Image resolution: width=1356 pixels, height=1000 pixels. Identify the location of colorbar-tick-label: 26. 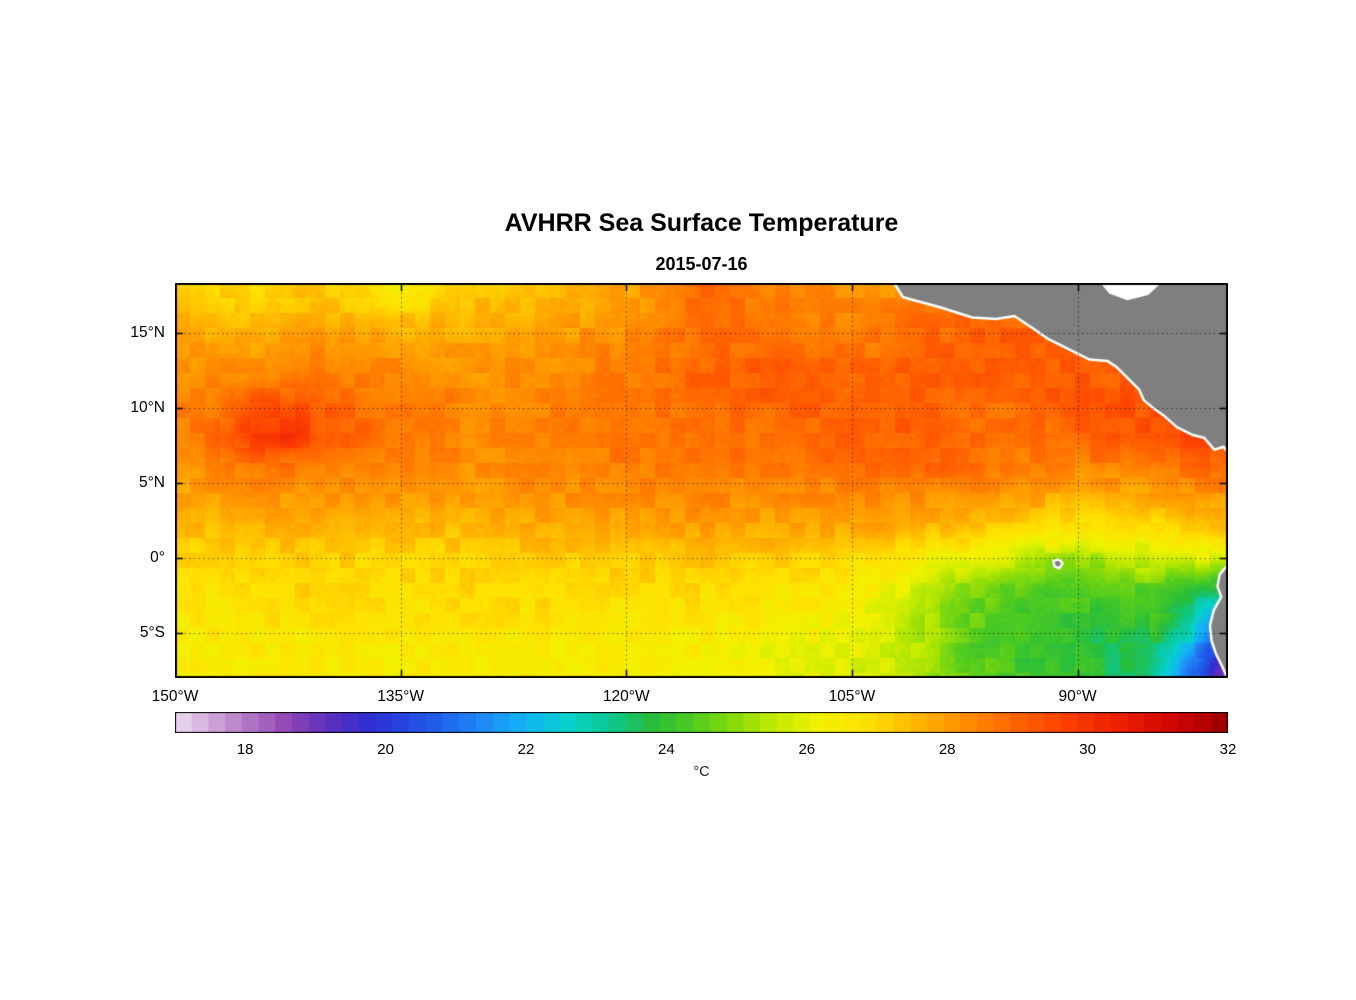
(807, 749).